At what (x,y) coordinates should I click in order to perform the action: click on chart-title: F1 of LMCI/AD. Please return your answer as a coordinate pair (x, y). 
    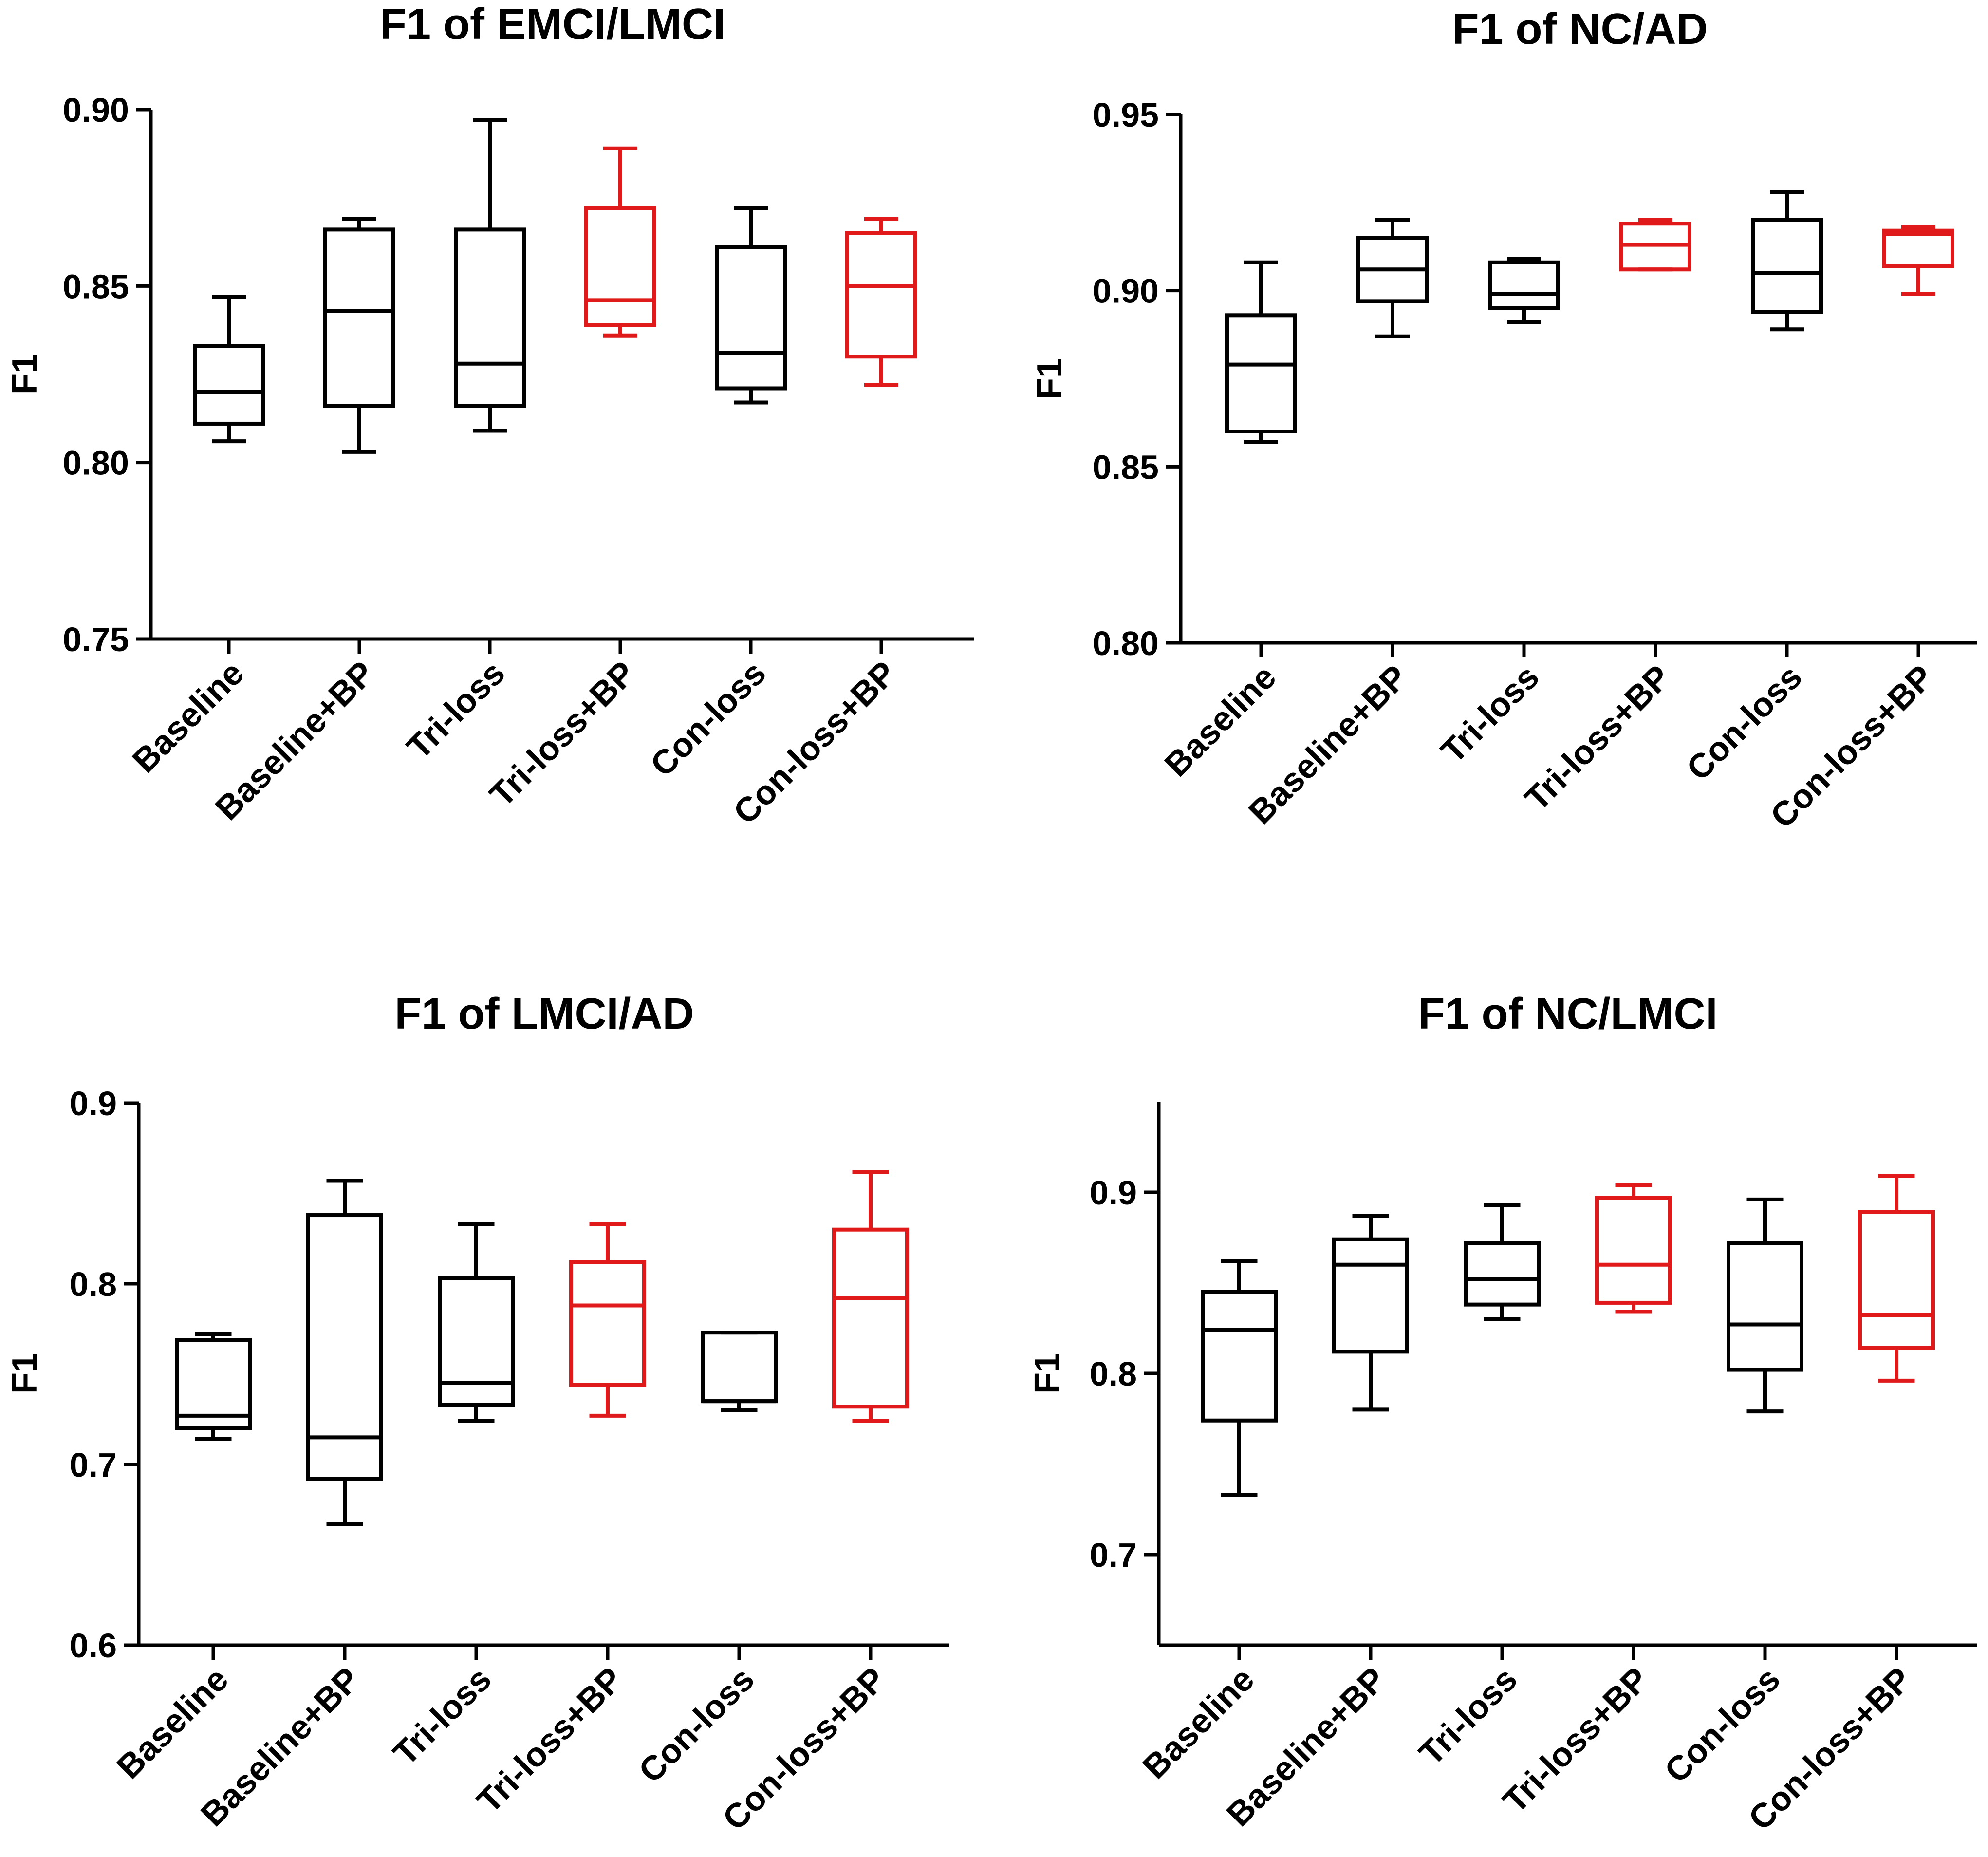
    Looking at the image, I should click on (544, 1014).